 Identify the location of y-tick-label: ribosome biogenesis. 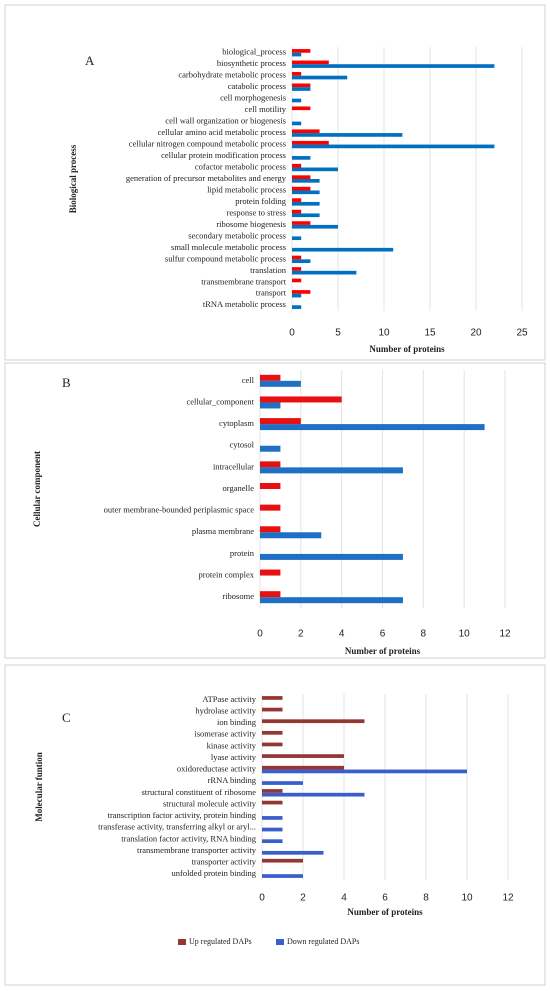
(251, 224).